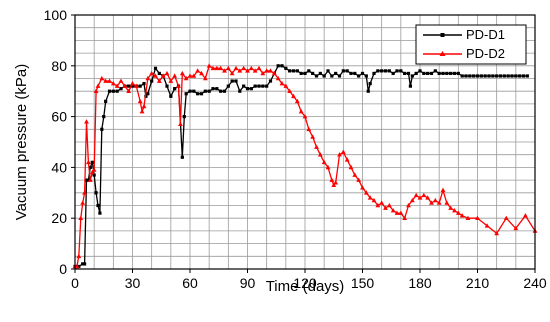 This screenshot has height=322, width=550. I want to click on legend-marker-pd-d1, so click(442, 35).